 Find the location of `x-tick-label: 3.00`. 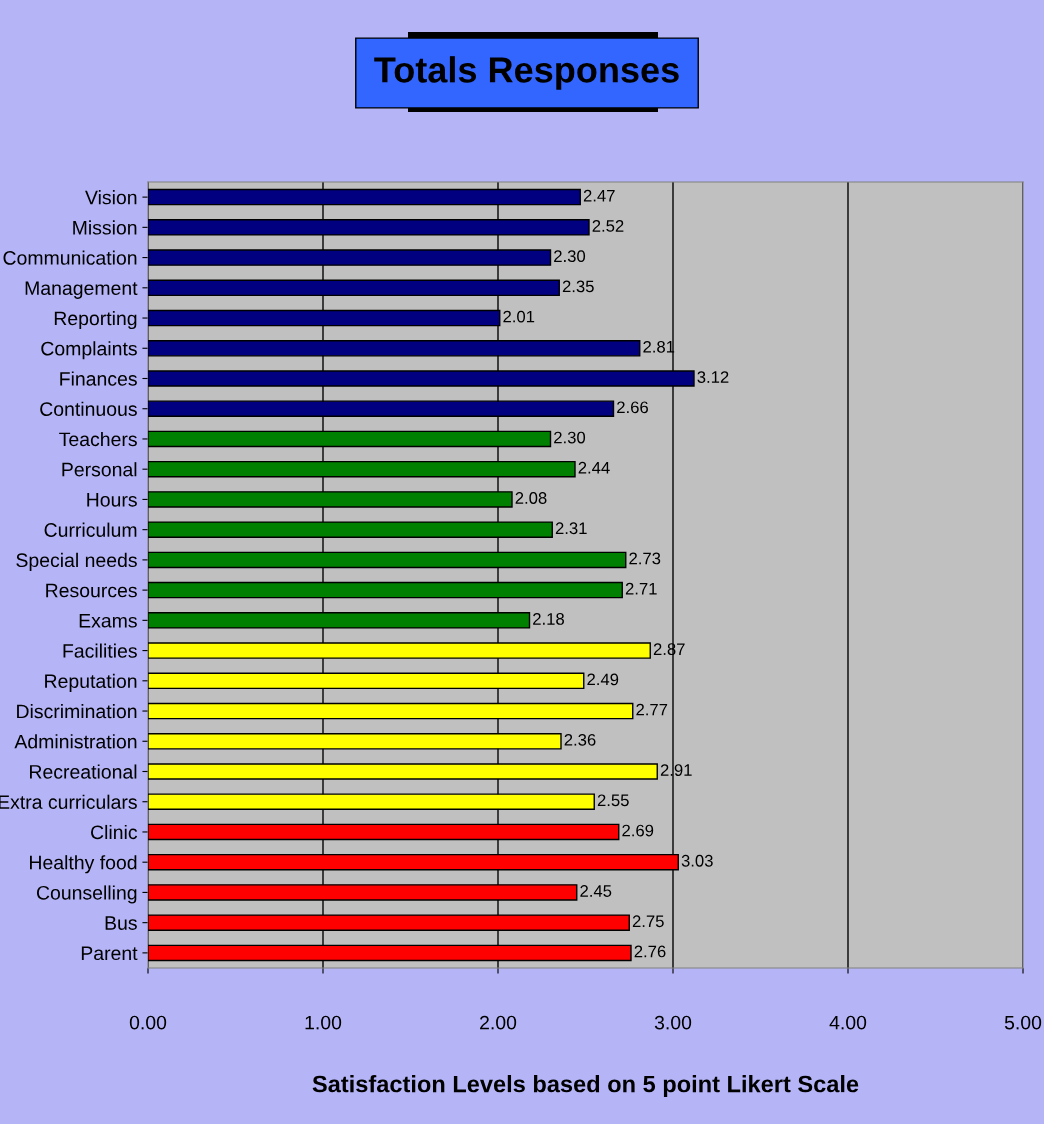

x-tick-label: 3.00 is located at coordinates (673, 1022).